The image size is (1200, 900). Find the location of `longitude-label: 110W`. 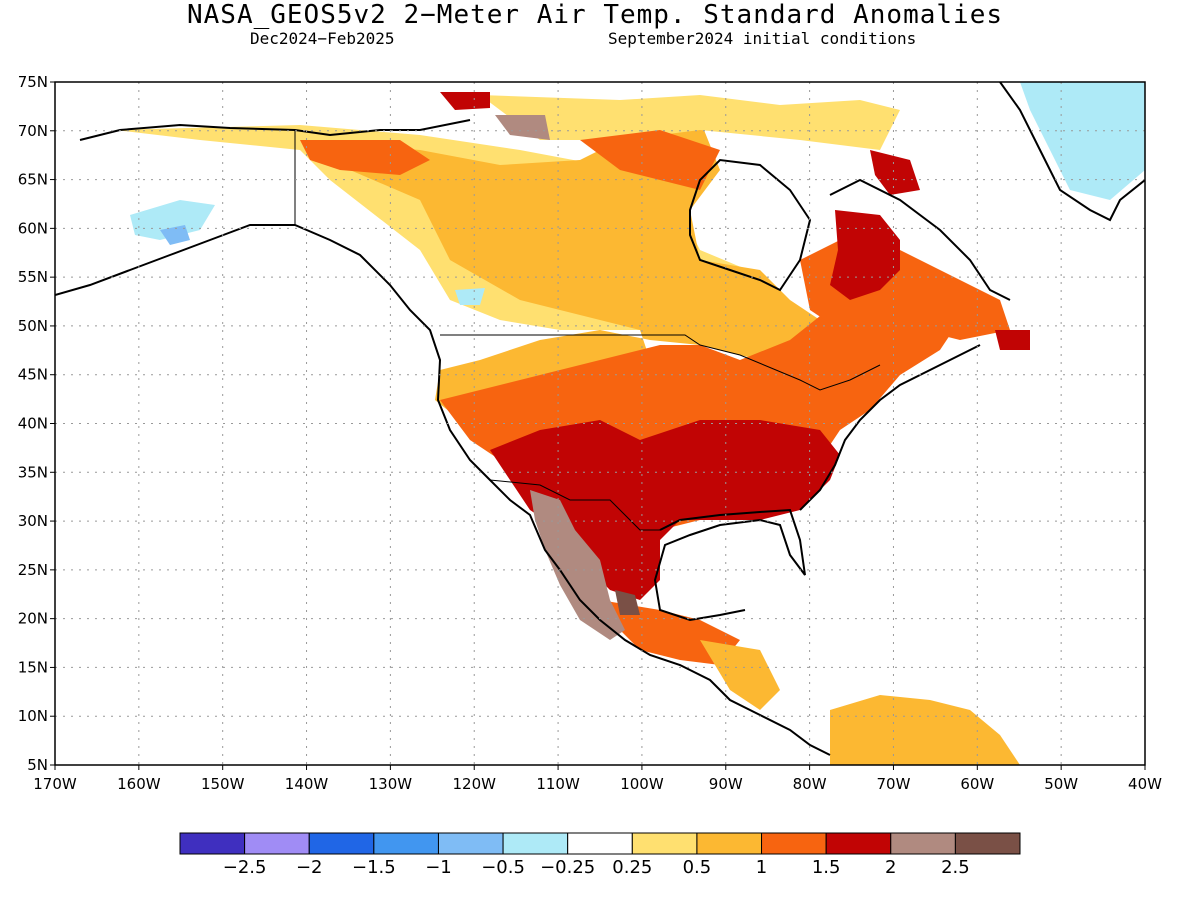

longitude-label: 110W is located at coordinates (558, 784).